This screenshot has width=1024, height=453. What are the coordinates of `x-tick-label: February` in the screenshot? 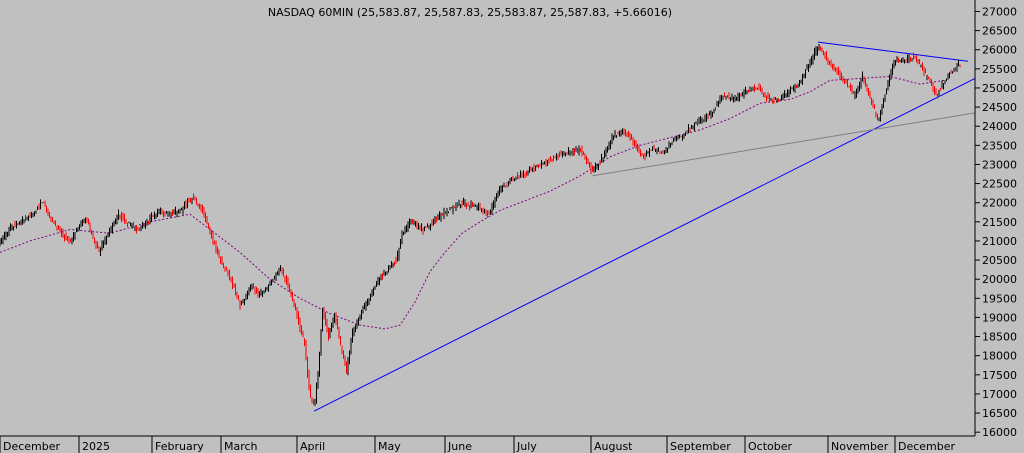 It's located at (179, 446).